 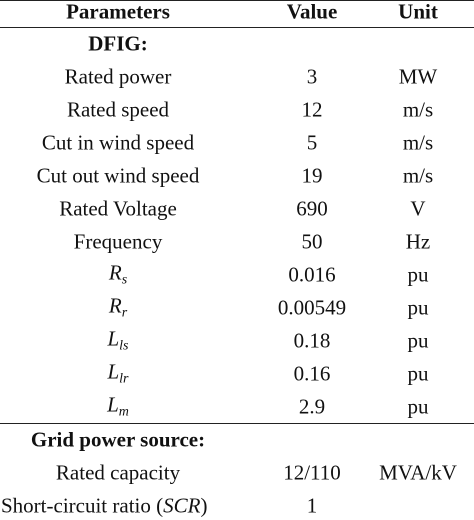 What do you see at coordinates (124, 346) in the screenshot?
I see `subscript: ls` at bounding box center [124, 346].